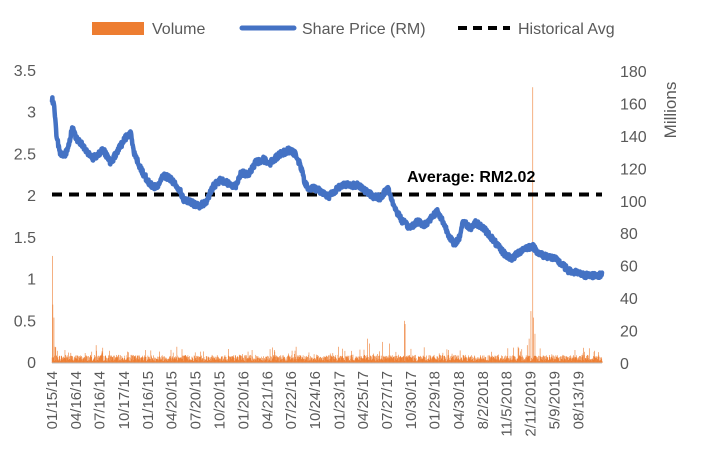 The width and height of the screenshot is (706, 469). I want to click on y-left-tick-label: 1.5, so click(25, 238).